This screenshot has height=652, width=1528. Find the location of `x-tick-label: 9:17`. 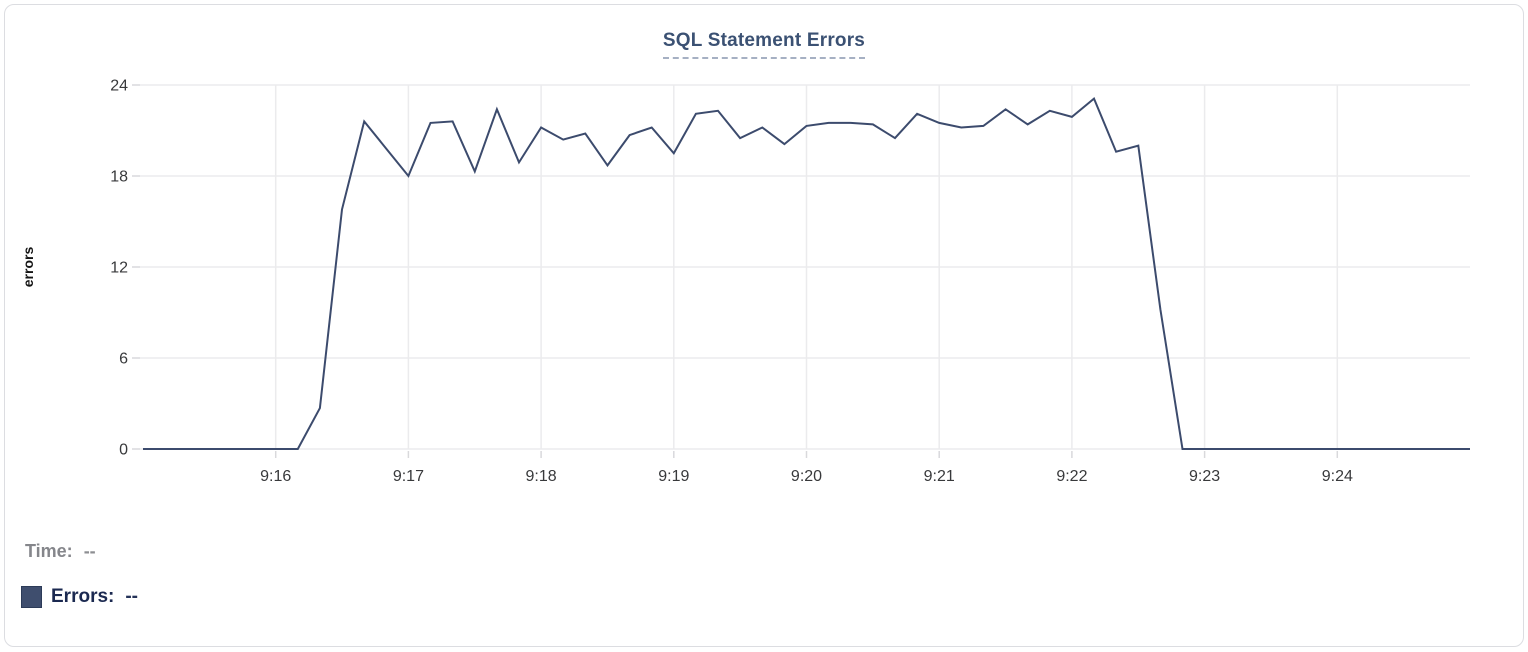

x-tick-label: 9:17 is located at coordinates (408, 476).